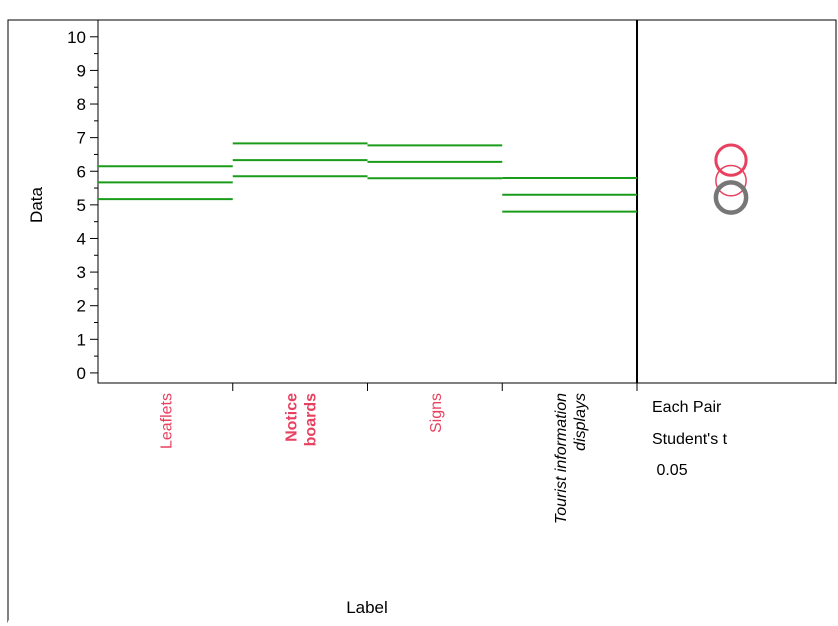  What do you see at coordinates (367, 177) in the screenshot?
I see `mean-lines` at bounding box center [367, 177].